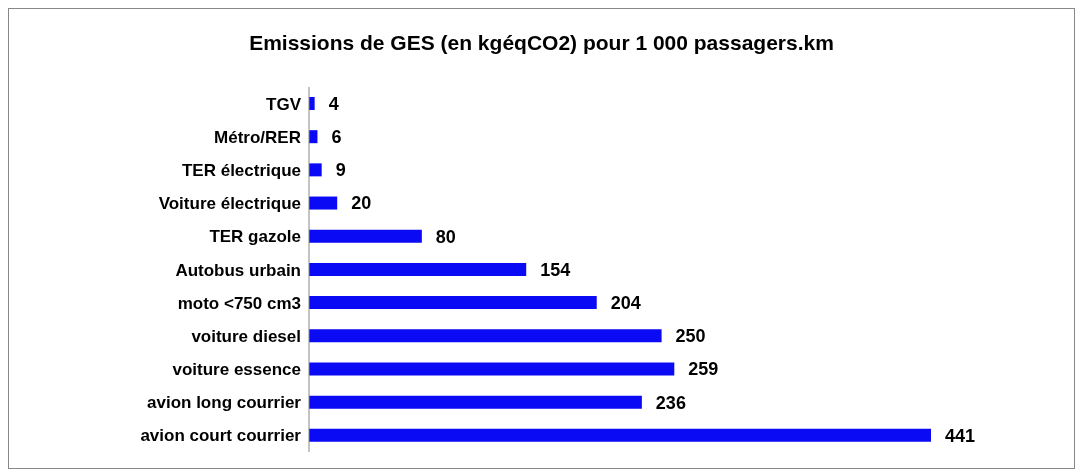 This screenshot has height=475, width=1081. Describe the element at coordinates (236, 370) in the screenshot. I see `y-tick-label: voiture essence` at that location.